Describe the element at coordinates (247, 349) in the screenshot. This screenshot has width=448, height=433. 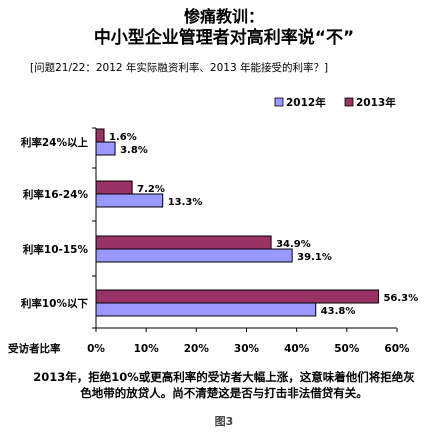
I see `x-tick-label: 30%` at that location.